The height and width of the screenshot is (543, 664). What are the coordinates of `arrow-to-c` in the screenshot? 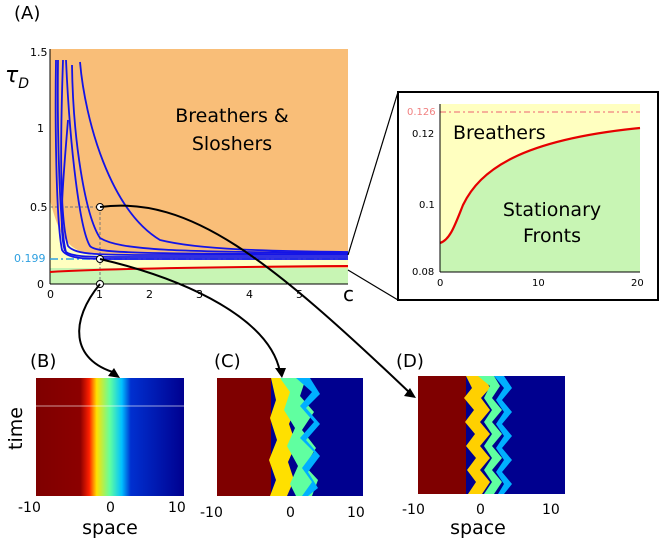 It's located at (190, 315).